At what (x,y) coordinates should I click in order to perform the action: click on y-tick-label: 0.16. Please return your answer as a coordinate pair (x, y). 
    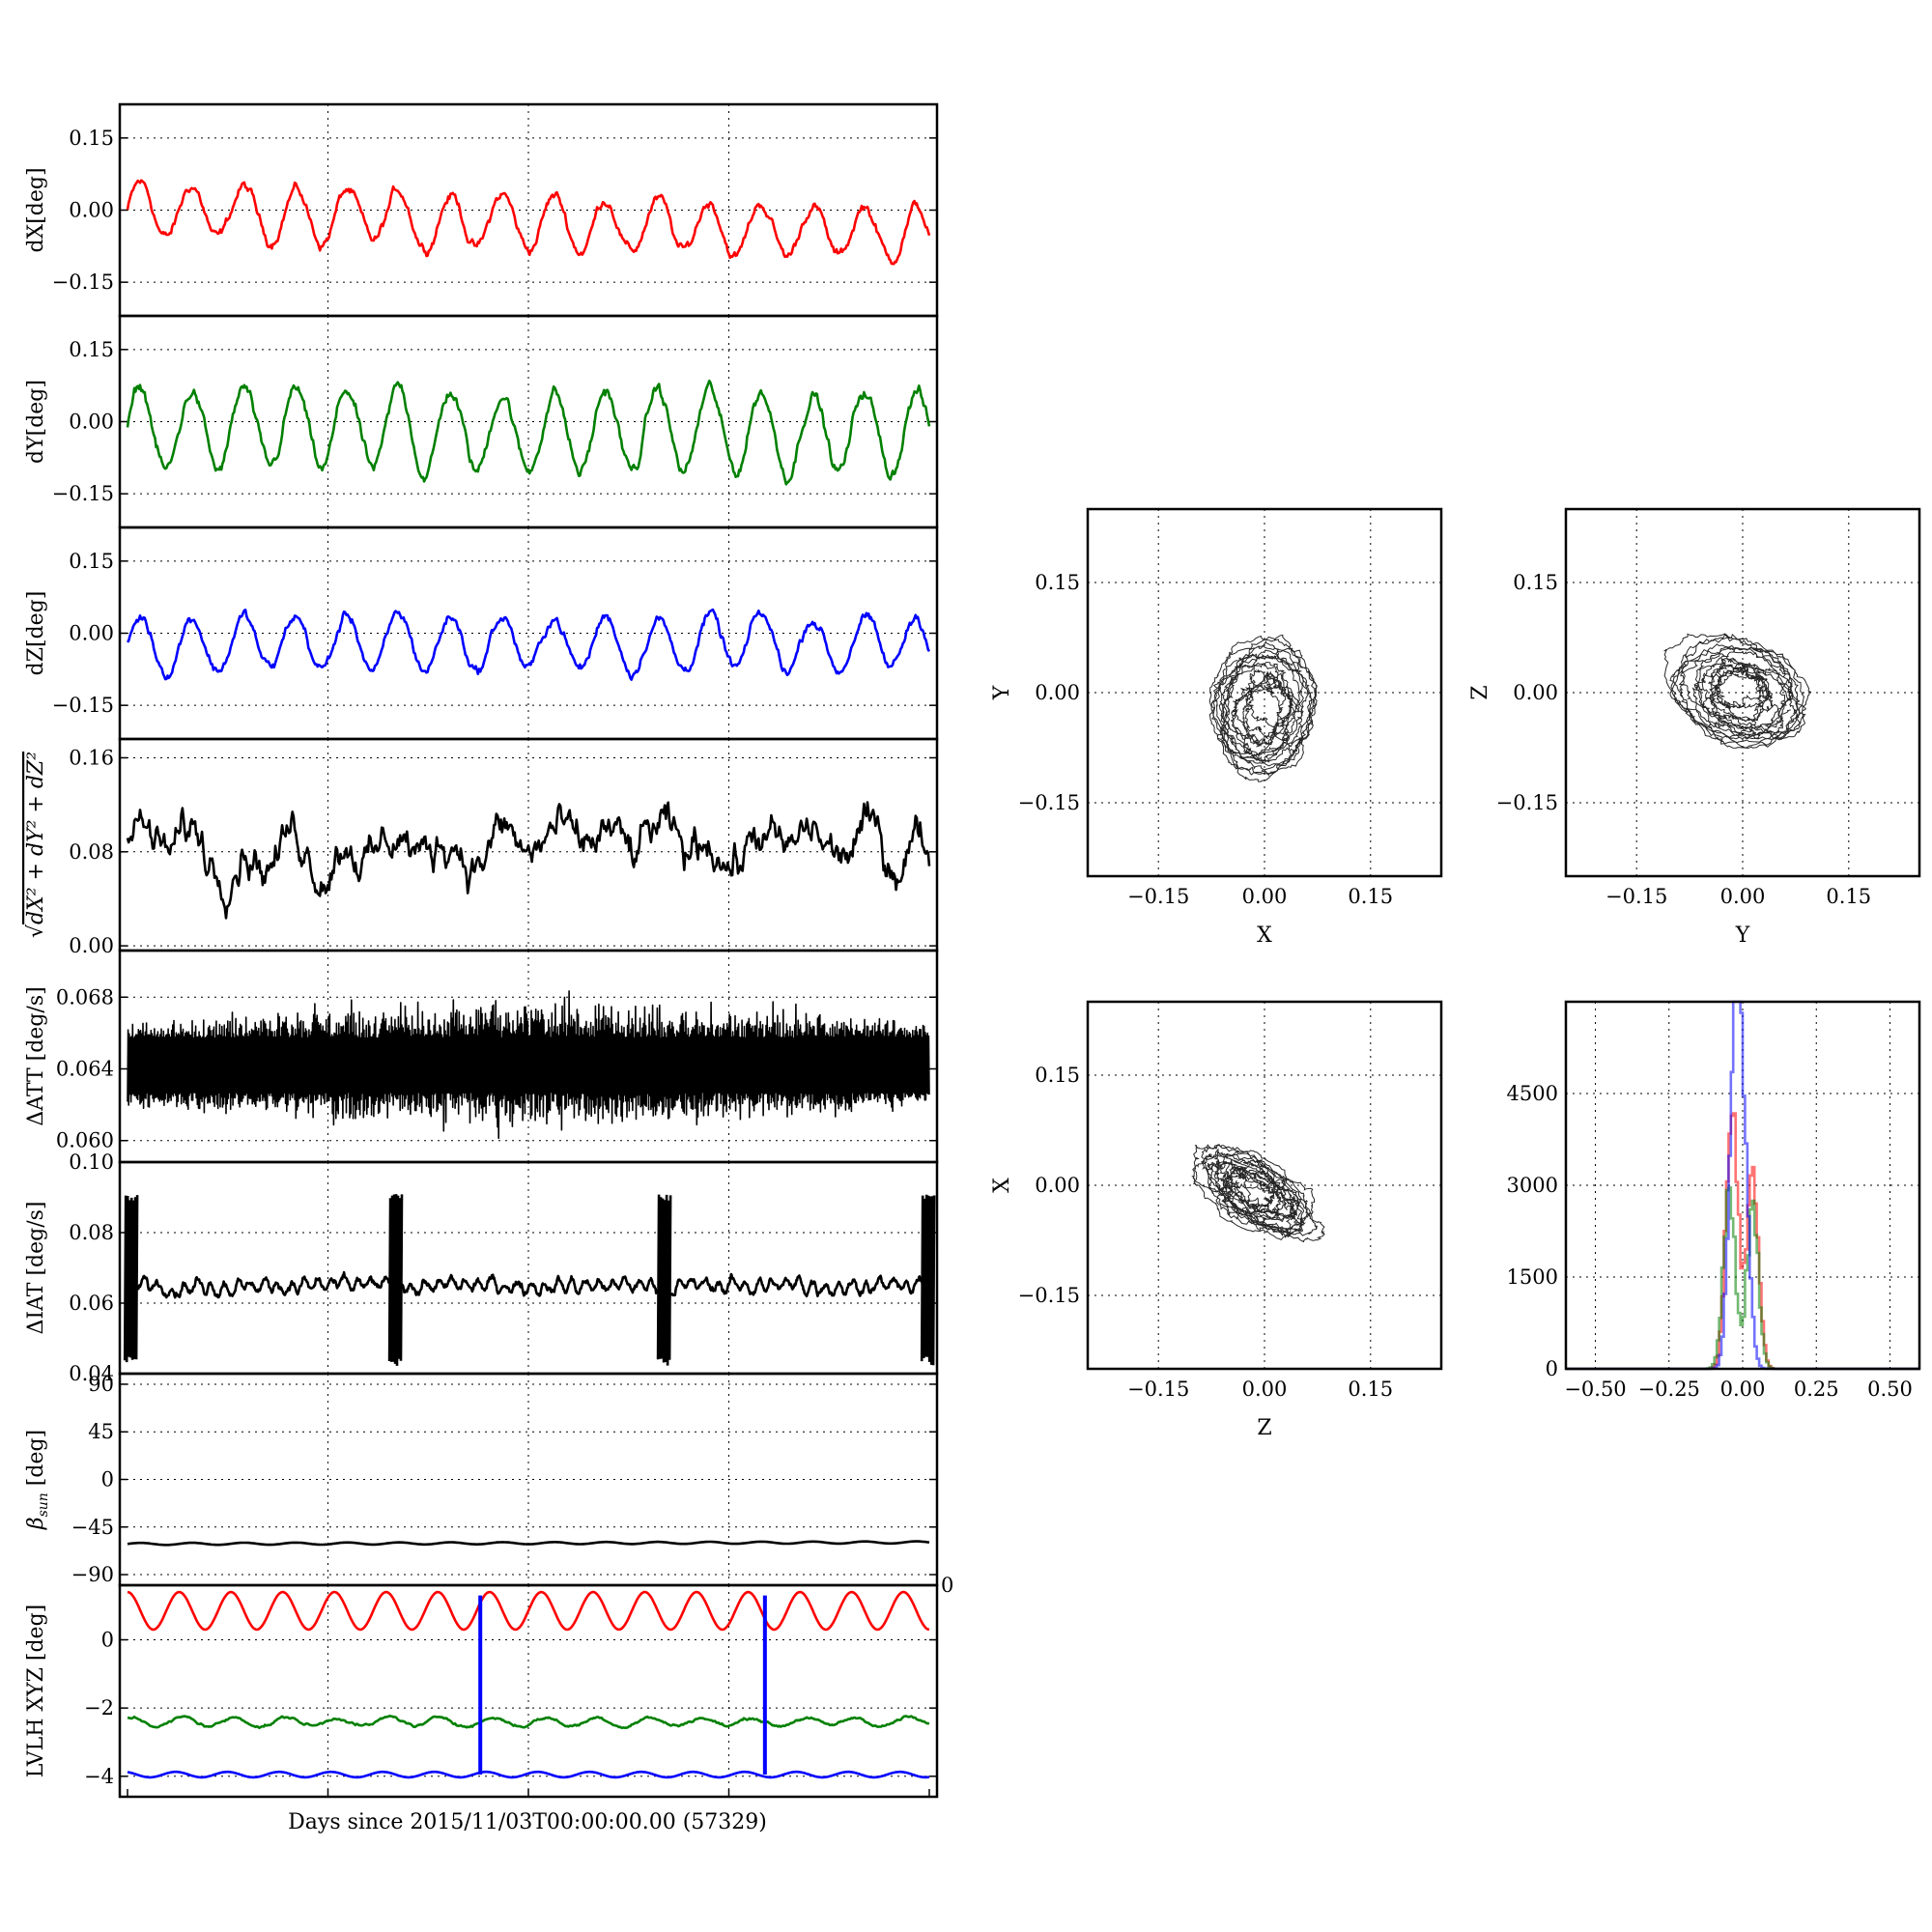
    Looking at the image, I should click on (91, 757).